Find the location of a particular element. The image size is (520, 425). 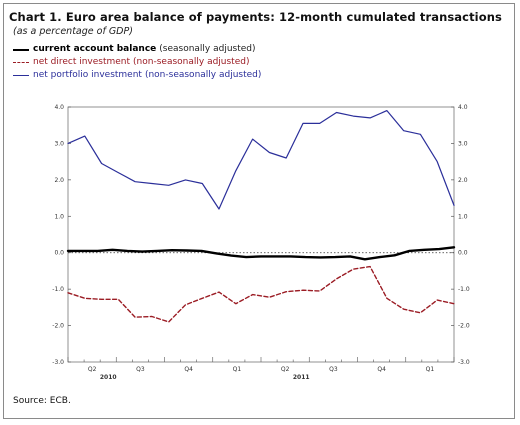

y-tick-label-right: -3.0 is located at coordinates (464, 362).